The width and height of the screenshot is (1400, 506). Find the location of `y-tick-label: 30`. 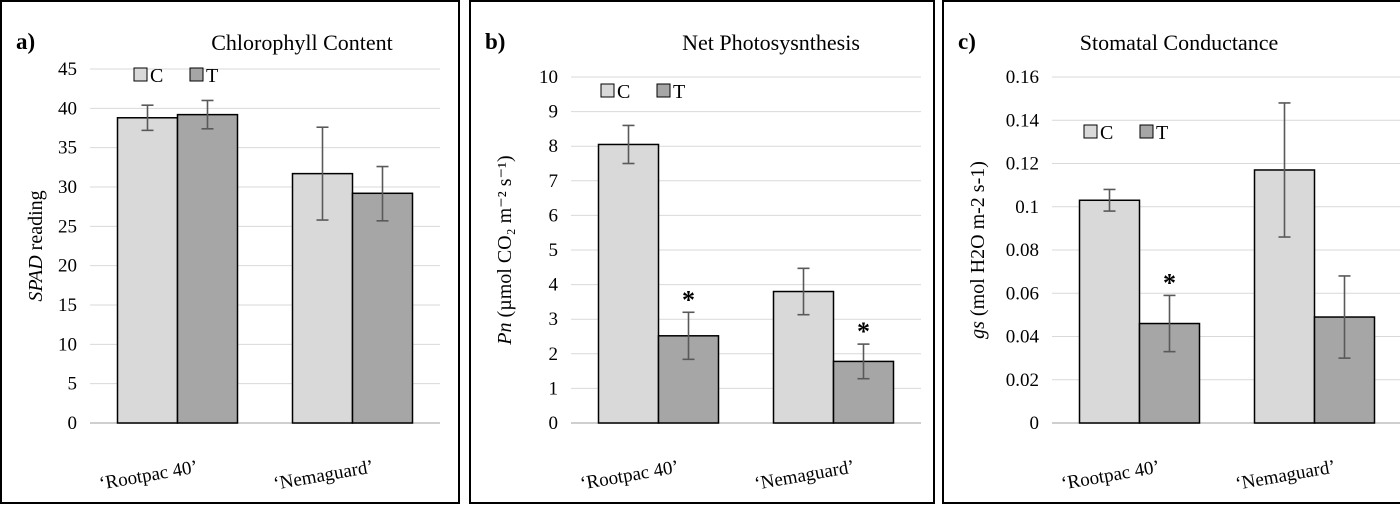

y-tick-label: 30 is located at coordinates (67, 187).